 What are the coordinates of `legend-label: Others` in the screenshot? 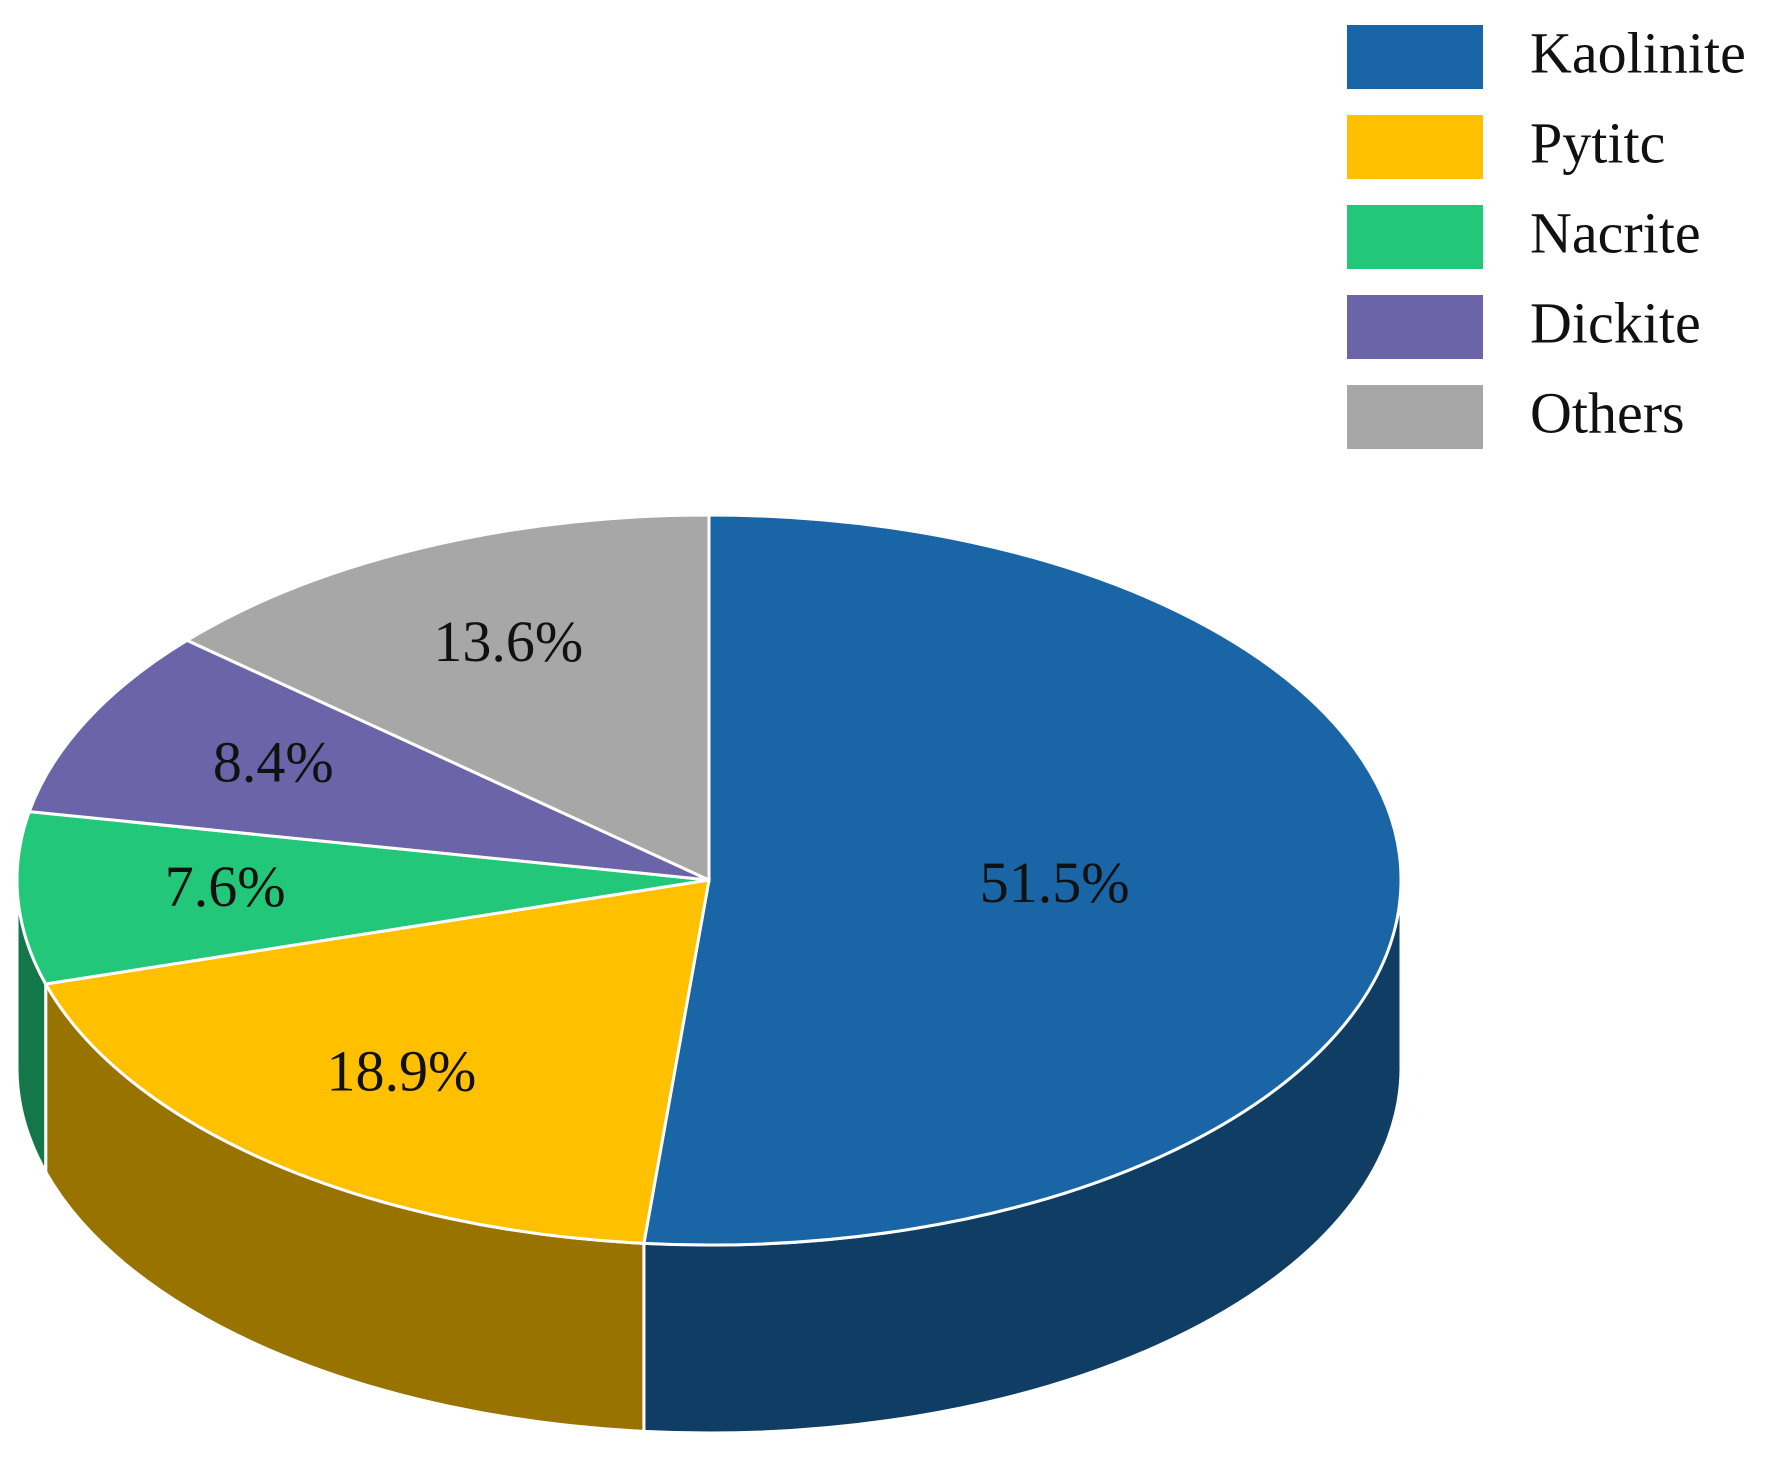 It's located at (1607, 412).